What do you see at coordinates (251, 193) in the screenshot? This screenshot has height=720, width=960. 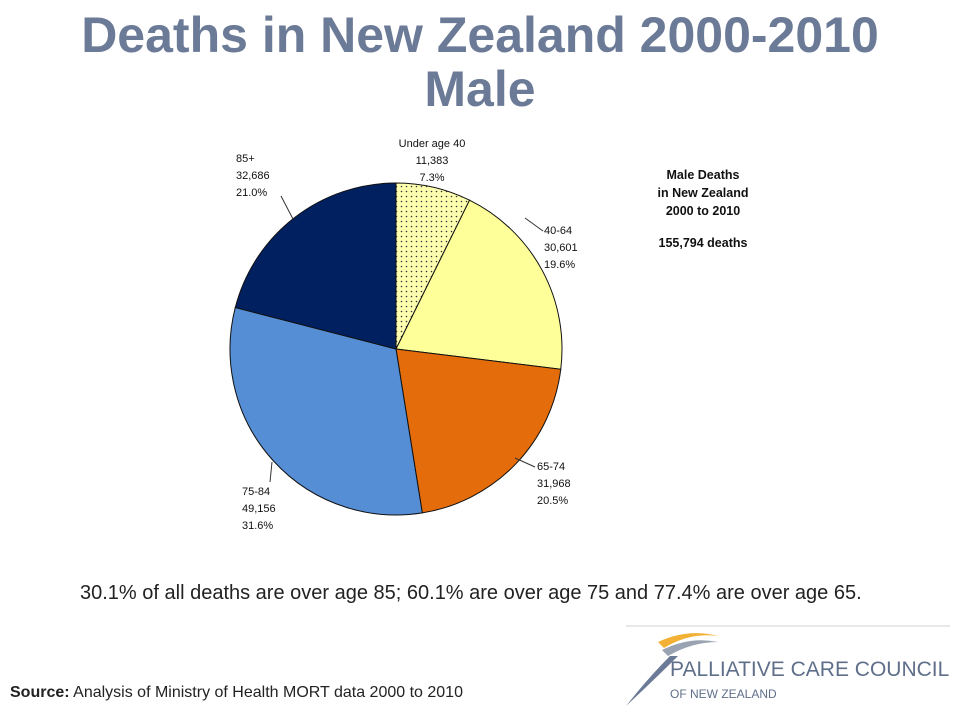 I see `slice-percent-4: 21.0%` at bounding box center [251, 193].